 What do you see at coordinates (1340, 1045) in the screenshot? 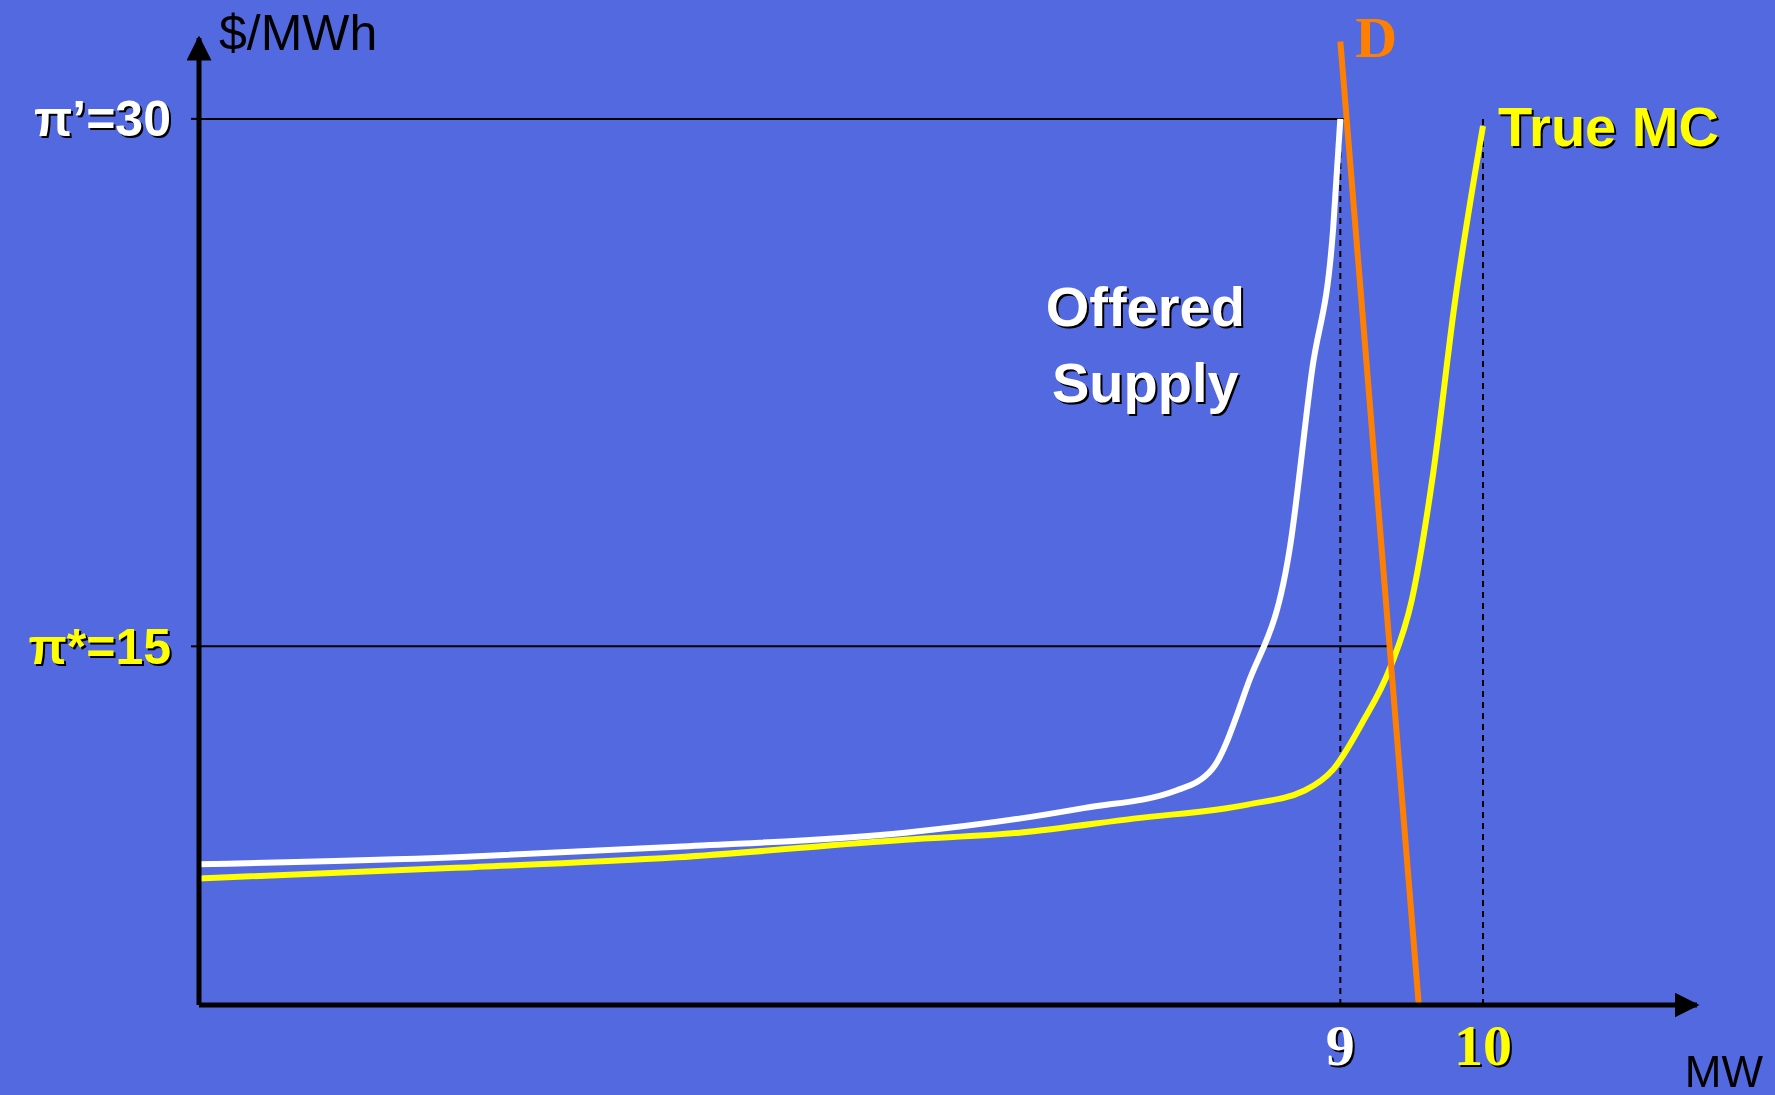
I see `x-tick-label: 9` at bounding box center [1340, 1045].